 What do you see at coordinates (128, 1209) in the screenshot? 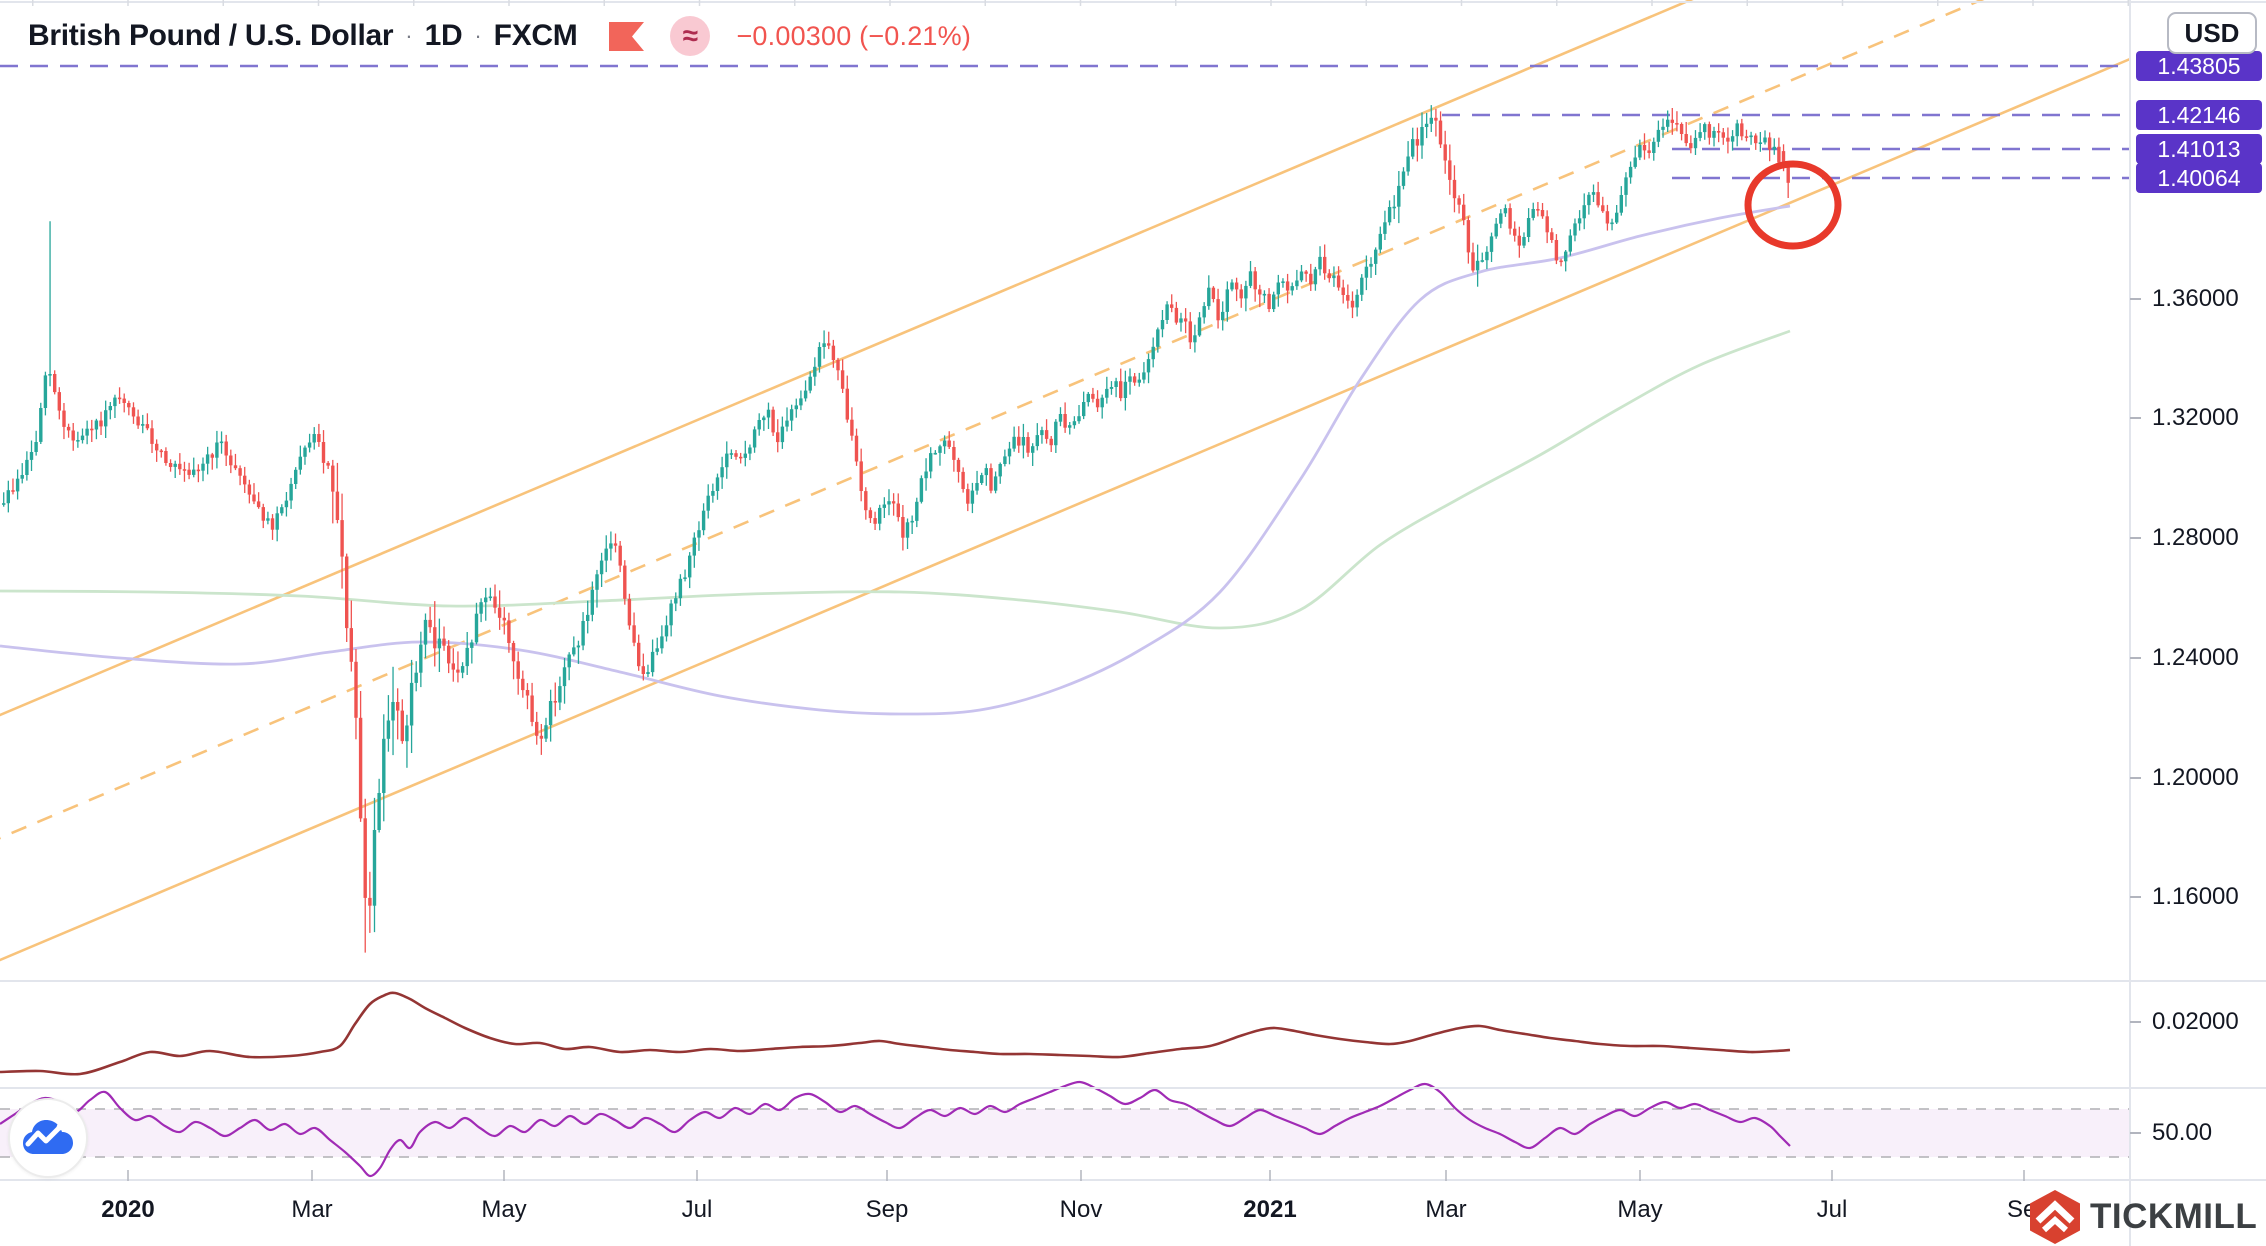
I see `time-tick-label: 2020` at bounding box center [128, 1209].